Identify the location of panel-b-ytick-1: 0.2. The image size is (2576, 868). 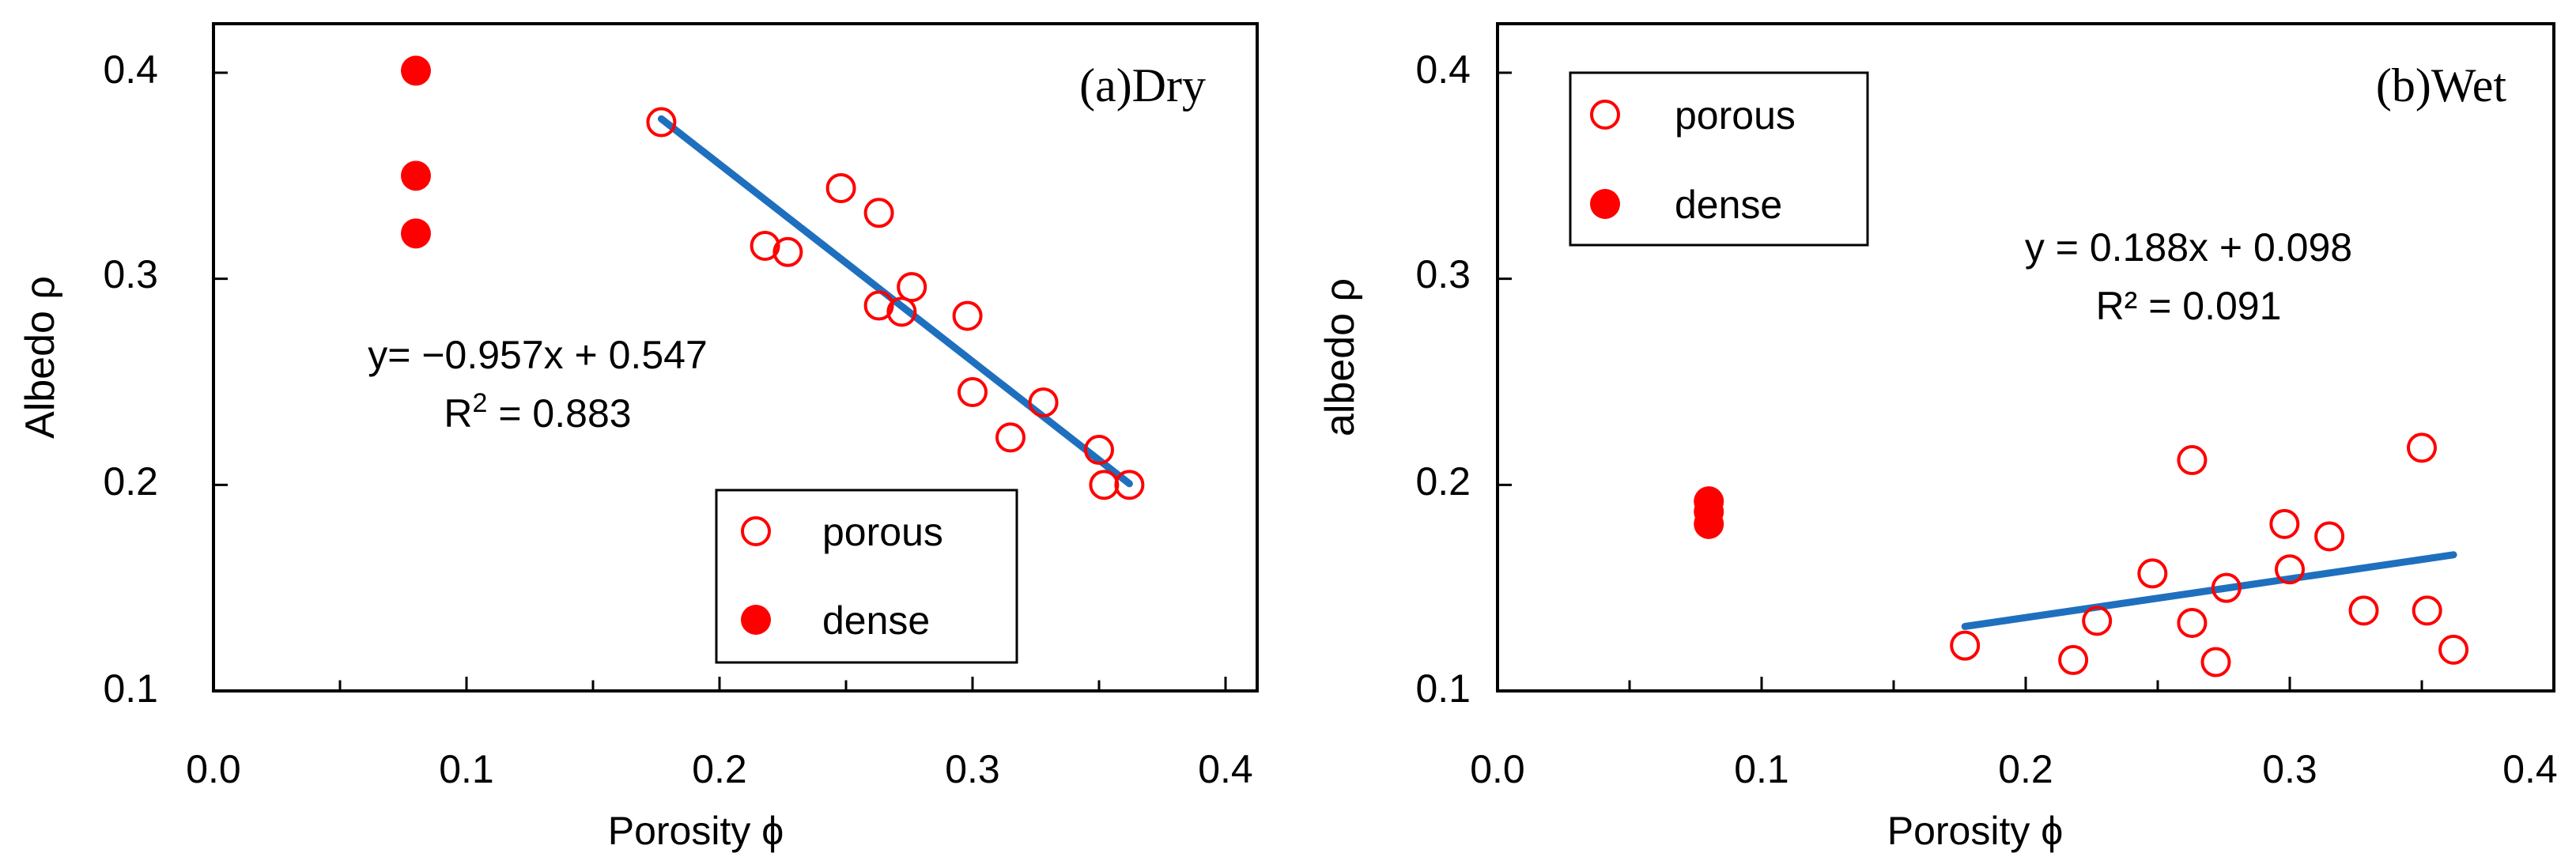
(1443, 481).